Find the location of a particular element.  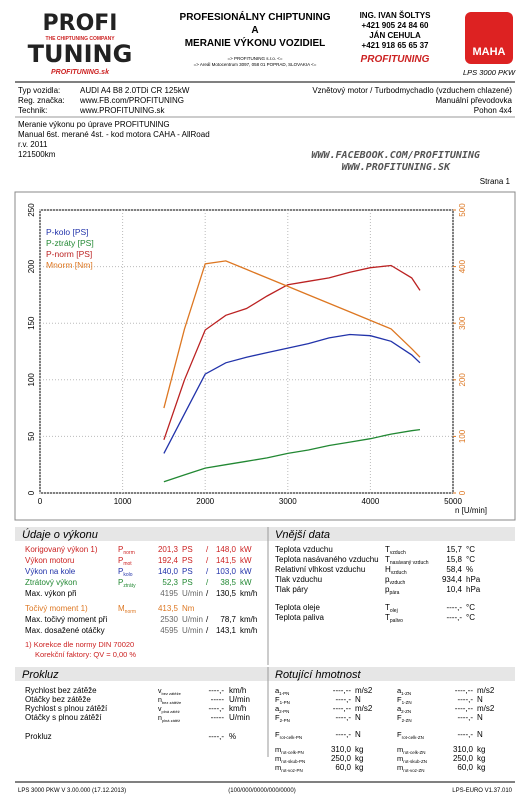

value: 38,5 is located at coordinates (228, 582).